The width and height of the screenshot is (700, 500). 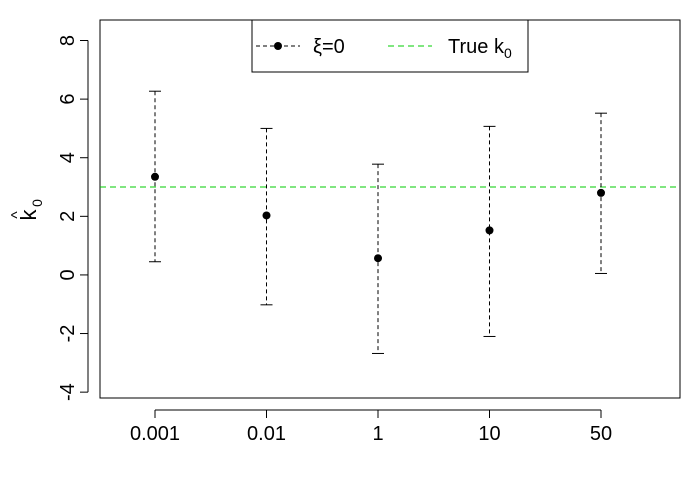 I want to click on y-axis: -4 -2 0 2 4 6 8, so click(x=73, y=218).